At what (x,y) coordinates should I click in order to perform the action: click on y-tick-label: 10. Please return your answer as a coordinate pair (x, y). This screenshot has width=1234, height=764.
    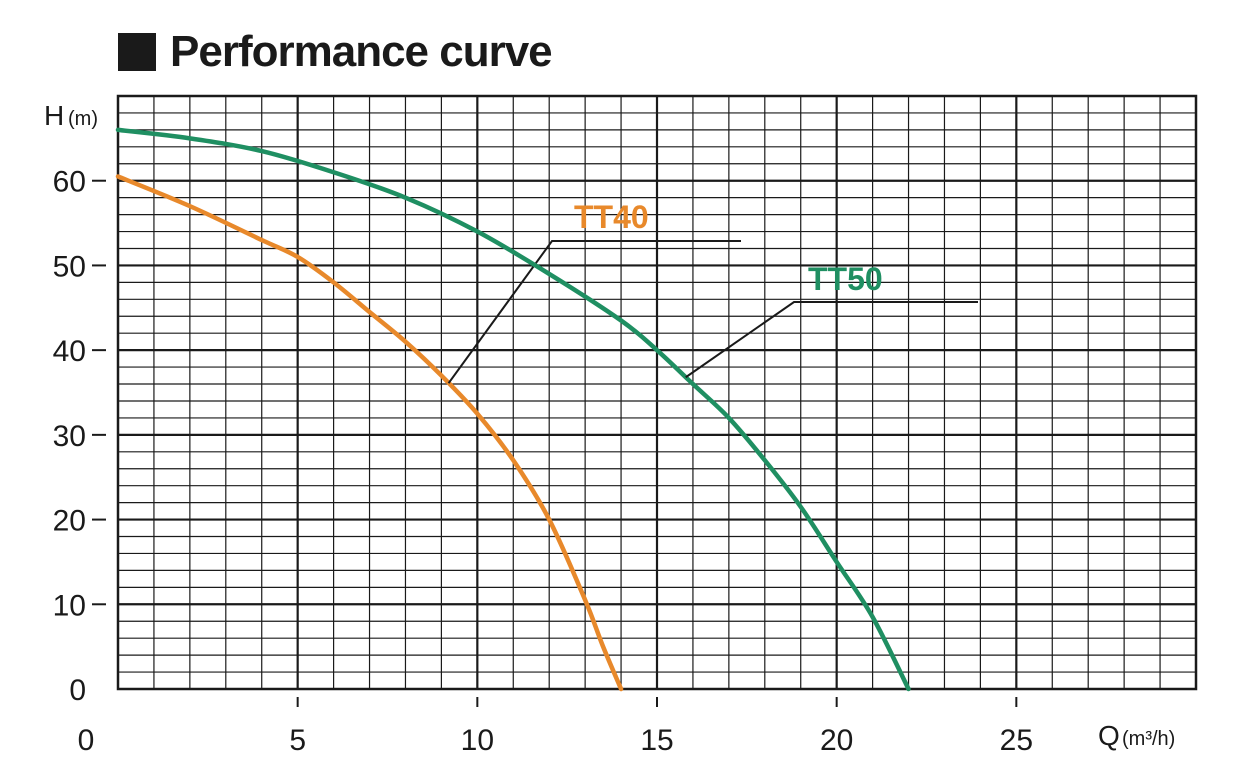
    Looking at the image, I should click on (69, 605).